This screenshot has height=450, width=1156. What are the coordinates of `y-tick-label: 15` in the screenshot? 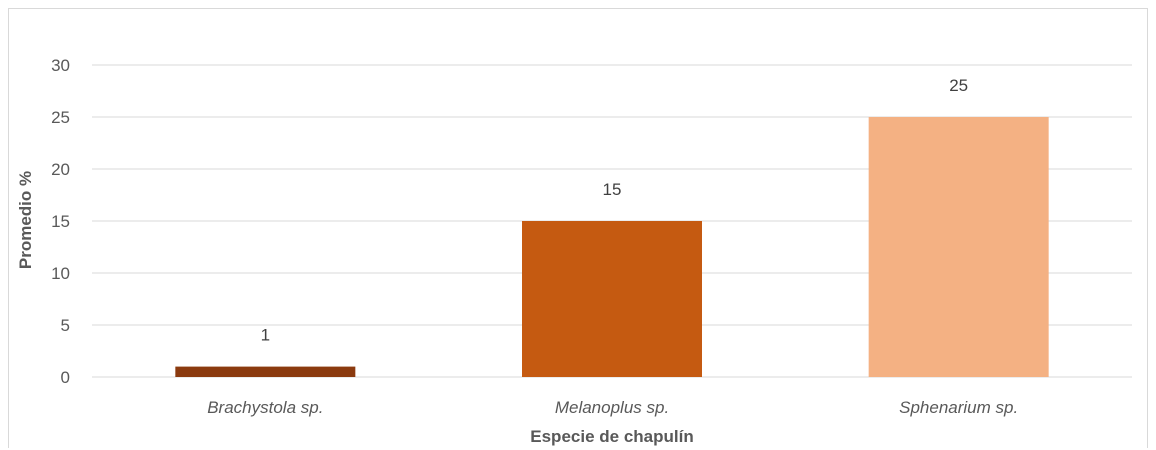 It's located at (60, 221).